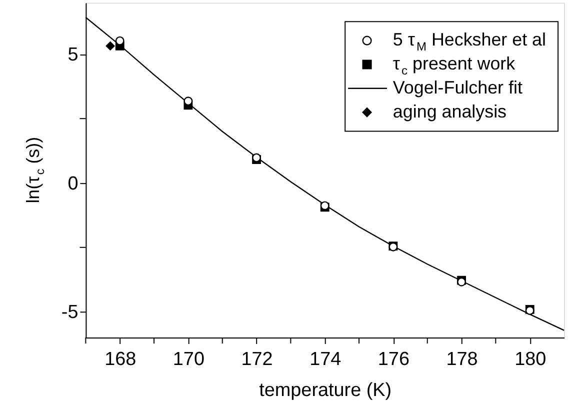 This screenshot has height=414, width=570. I want to click on x-tick-label: 178, so click(462, 359).